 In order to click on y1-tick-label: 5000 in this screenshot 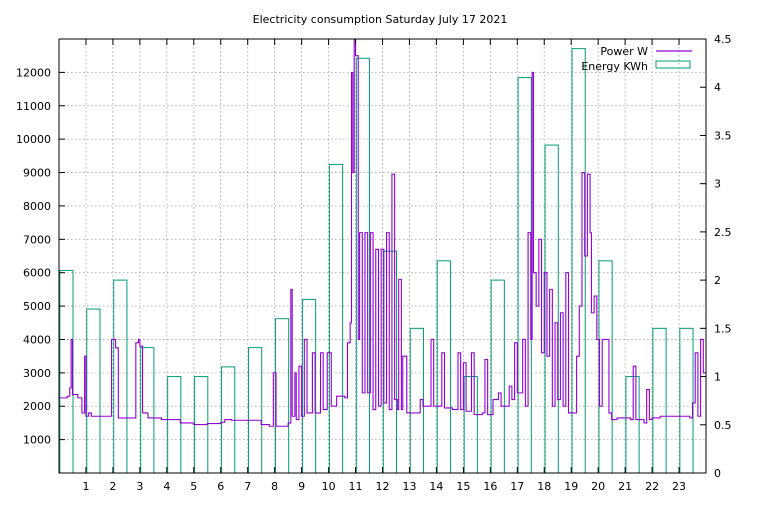, I will do `click(37, 306)`.